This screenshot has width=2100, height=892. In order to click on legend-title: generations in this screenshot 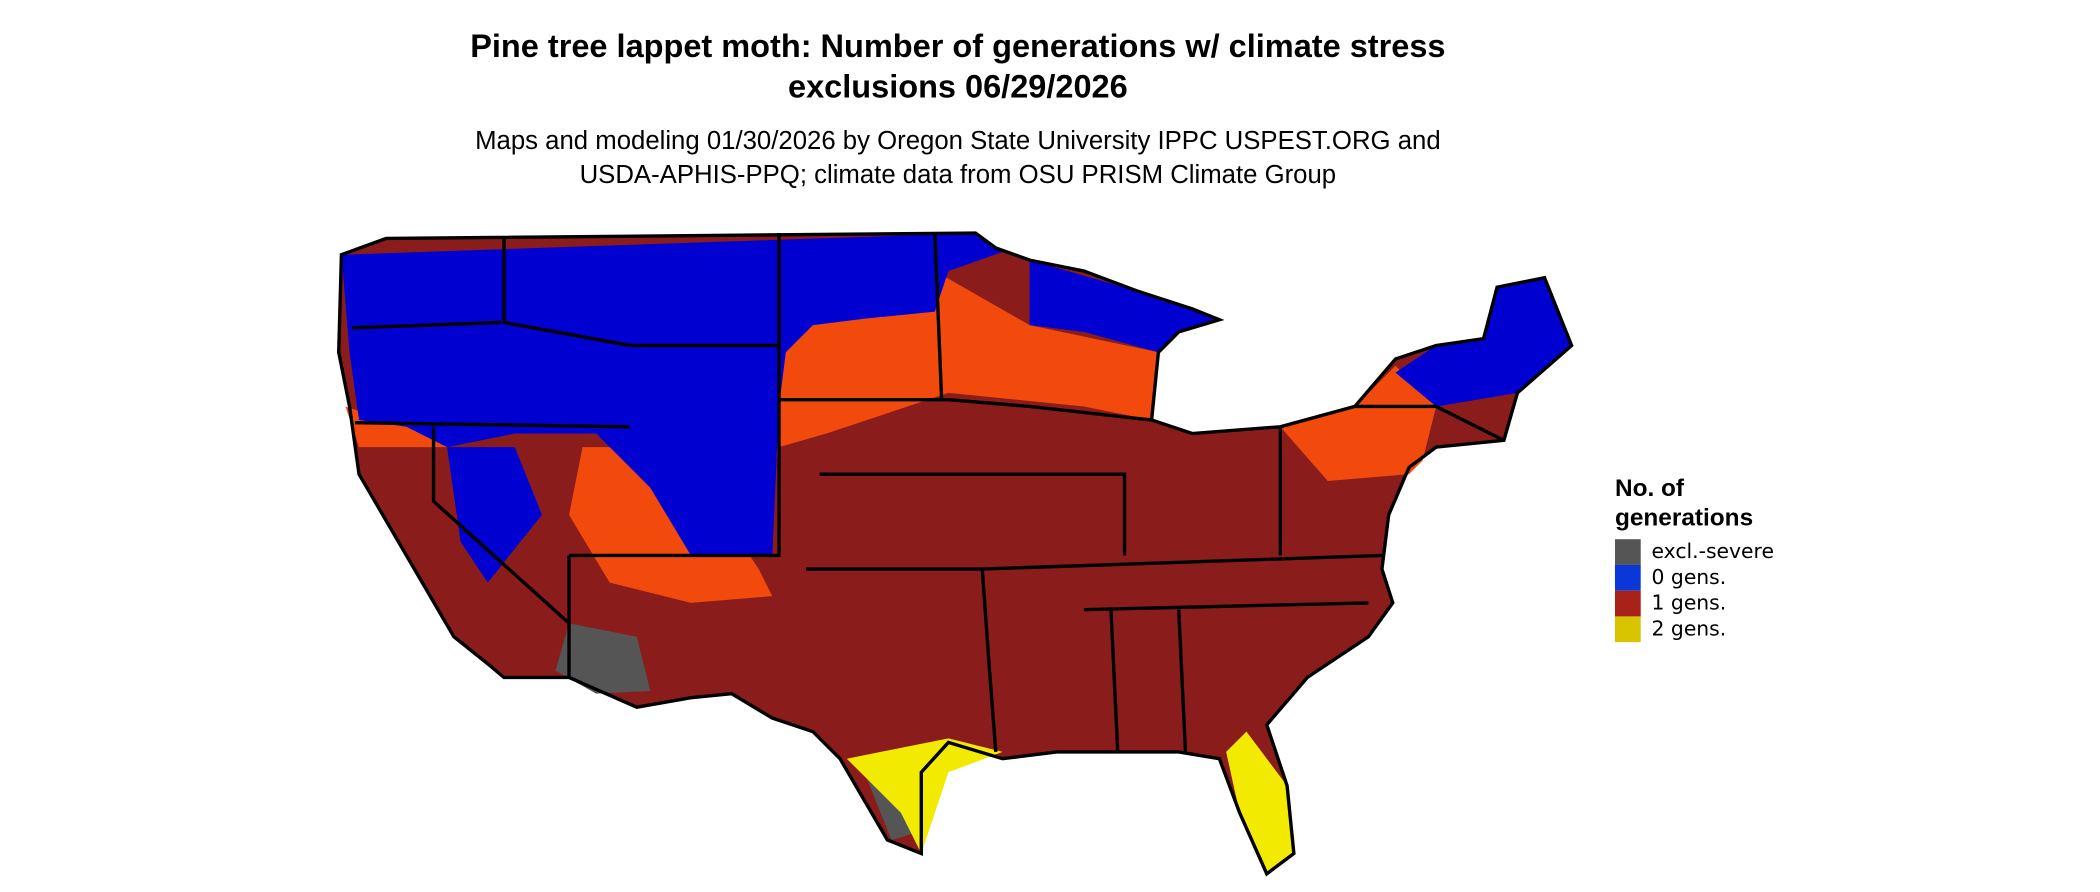, I will do `click(1684, 518)`.